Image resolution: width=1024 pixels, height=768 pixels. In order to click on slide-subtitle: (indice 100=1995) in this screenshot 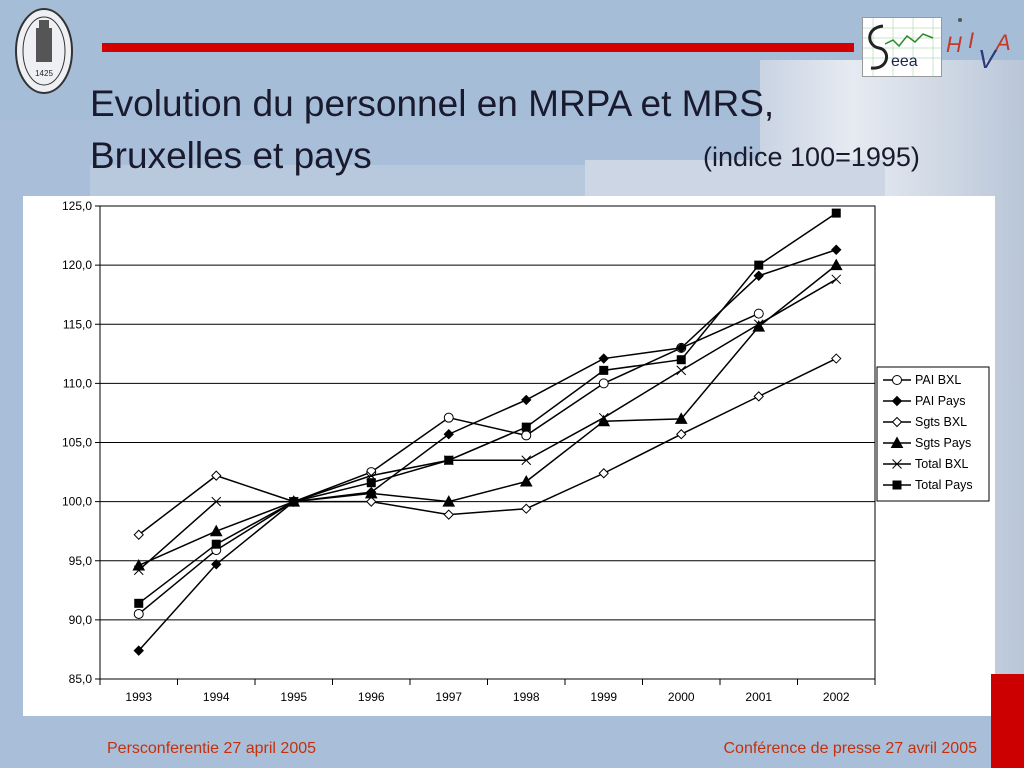, I will do `click(811, 157)`.